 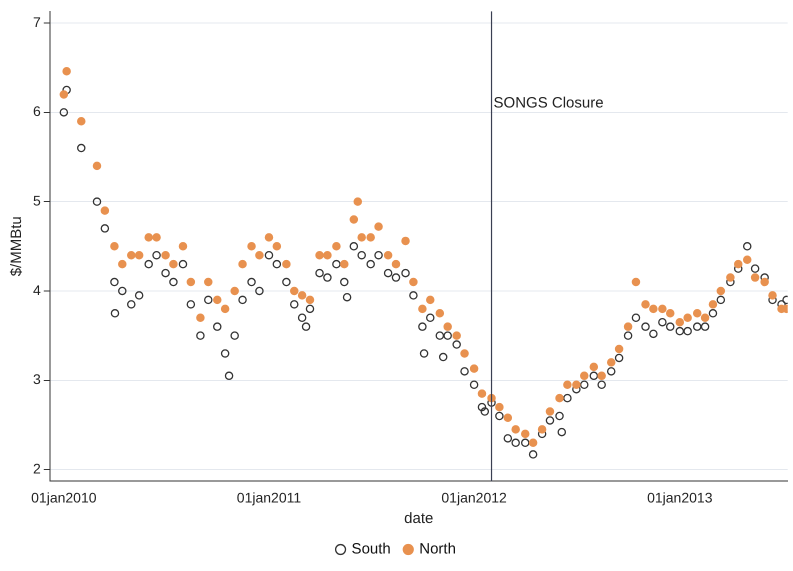 What do you see at coordinates (474, 497) in the screenshot?
I see `x-tick-label: 01jan2012` at bounding box center [474, 497].